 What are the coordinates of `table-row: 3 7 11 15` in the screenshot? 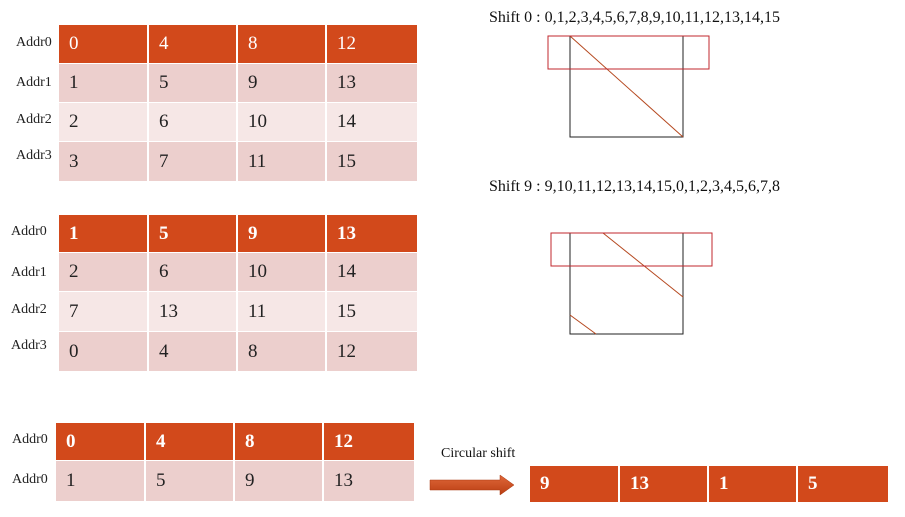 It's located at (238, 161).